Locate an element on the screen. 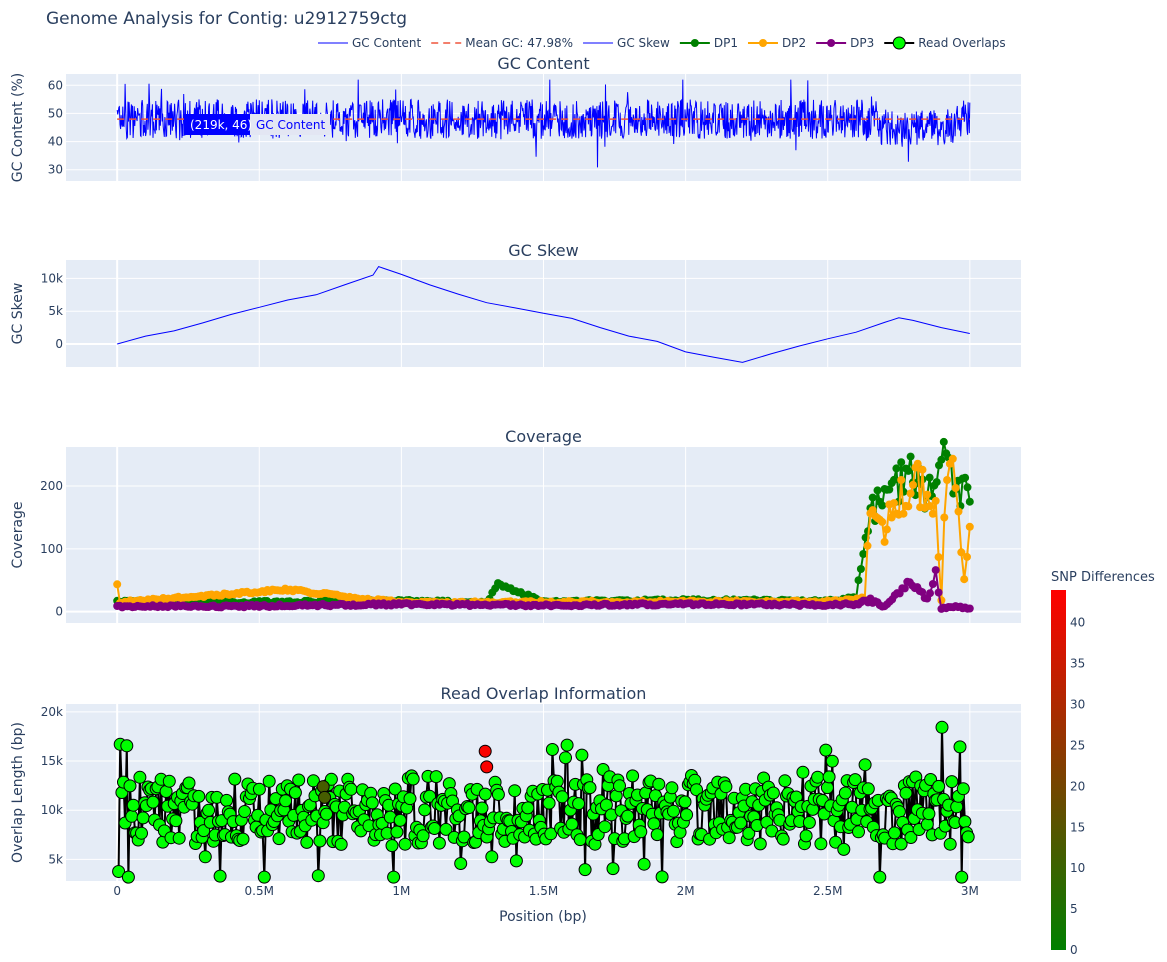 This screenshot has height=962, width=1167. subplot-title: GC Skew is located at coordinates (543, 250).